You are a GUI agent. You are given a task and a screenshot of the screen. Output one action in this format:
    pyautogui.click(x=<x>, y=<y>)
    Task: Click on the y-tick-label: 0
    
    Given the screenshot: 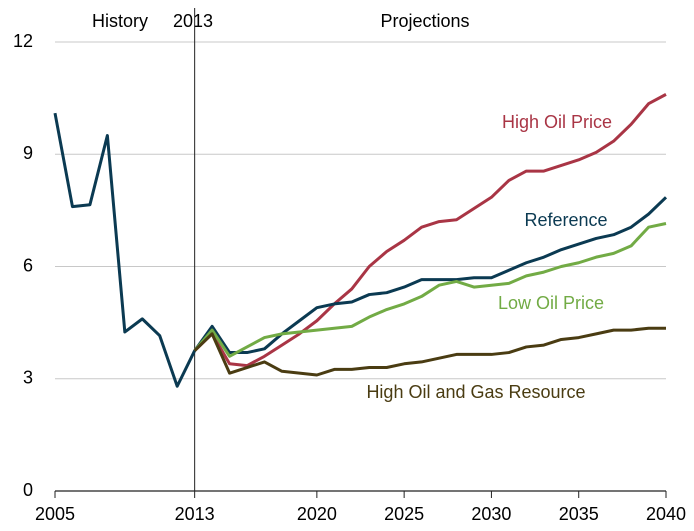 What is the action you would take?
    pyautogui.click(x=28, y=490)
    